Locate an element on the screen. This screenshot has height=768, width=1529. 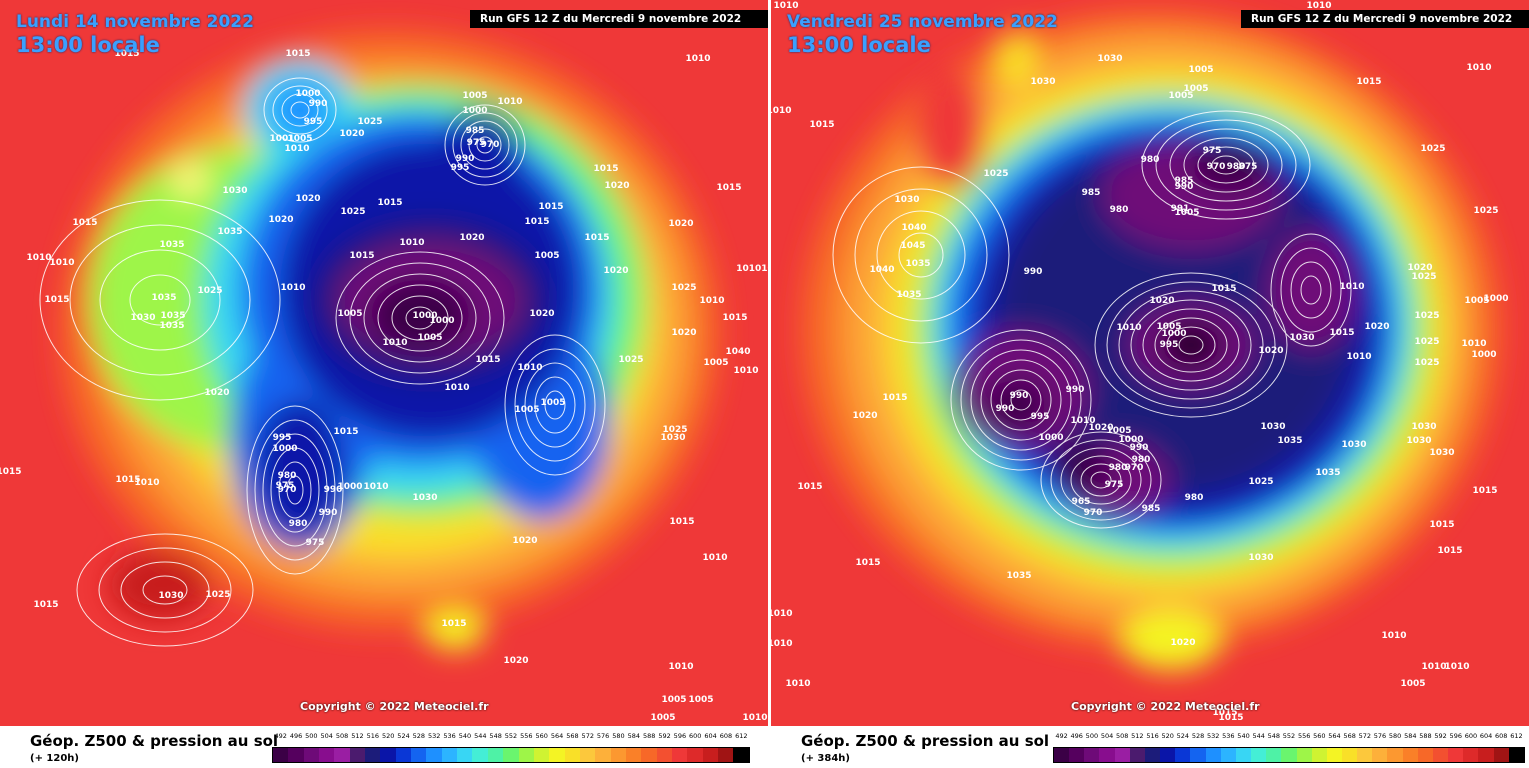
right-isobar-label: 985 is located at coordinates (1151, 509).